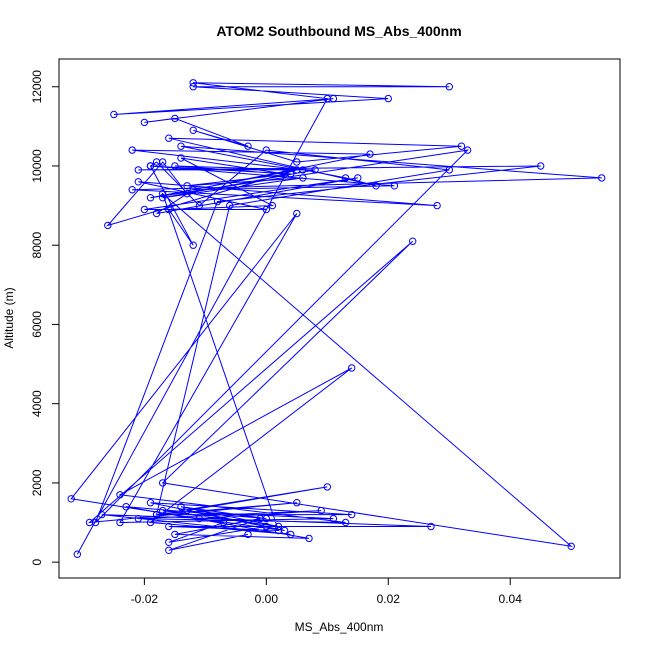  What do you see at coordinates (267, 599) in the screenshot?
I see `x-tick-label: 0.00` at bounding box center [267, 599].